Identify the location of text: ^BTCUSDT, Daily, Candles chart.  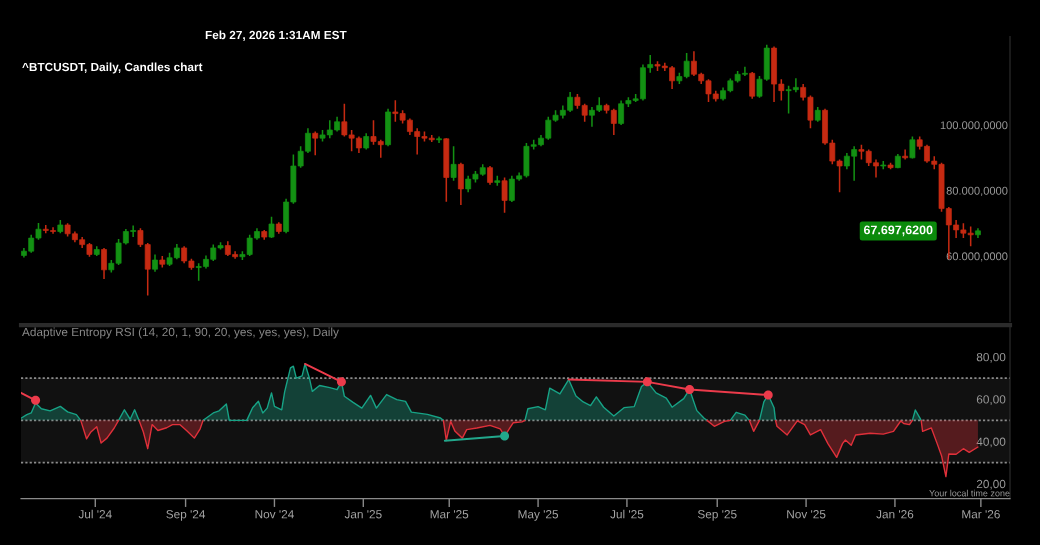
(112, 68).